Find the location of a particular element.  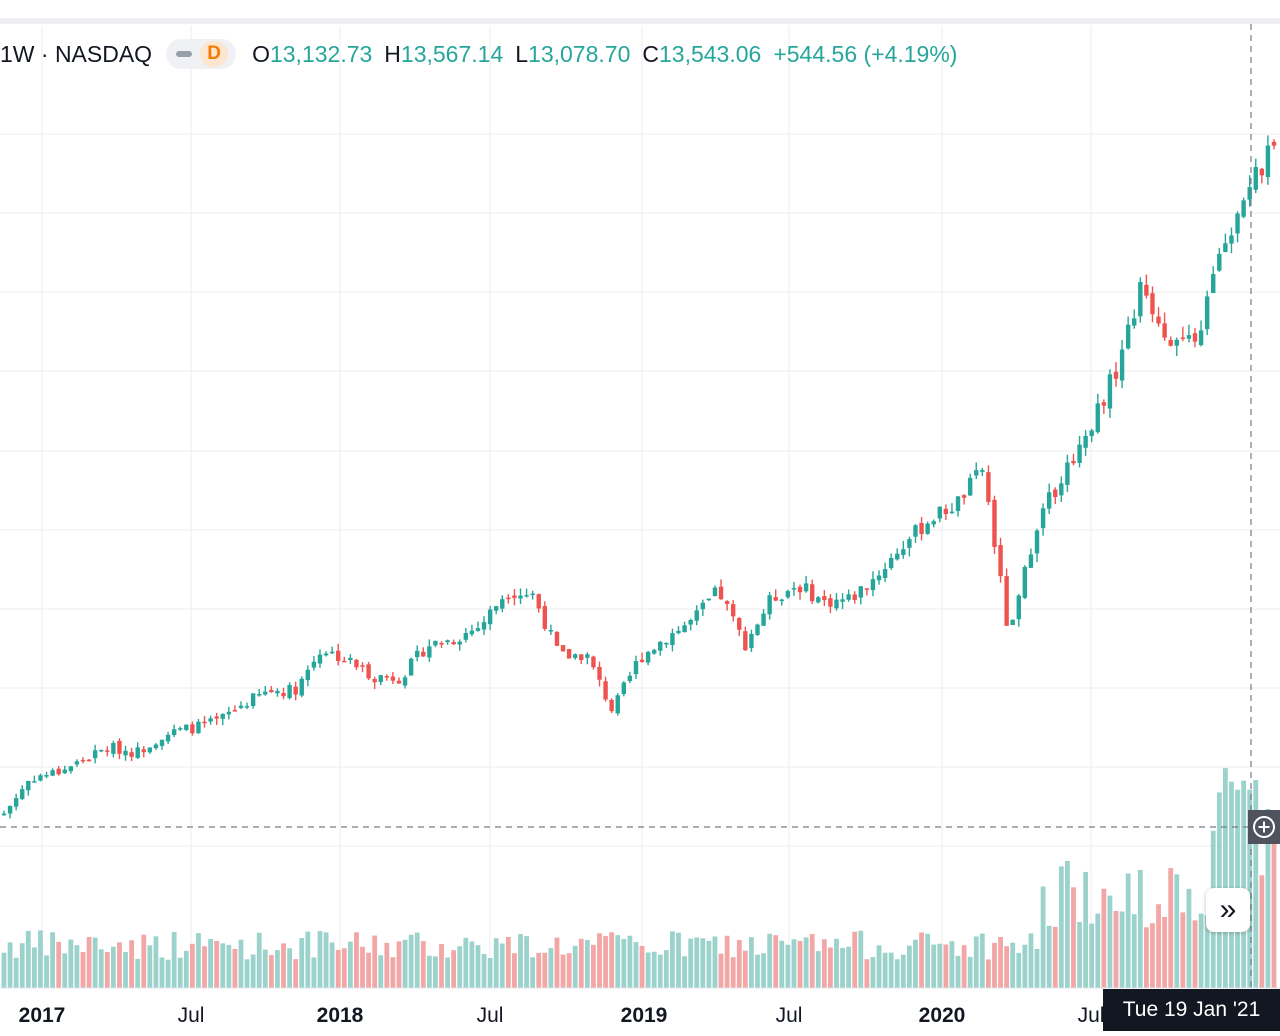

high-value: 13,567.14 is located at coordinates (452, 53).